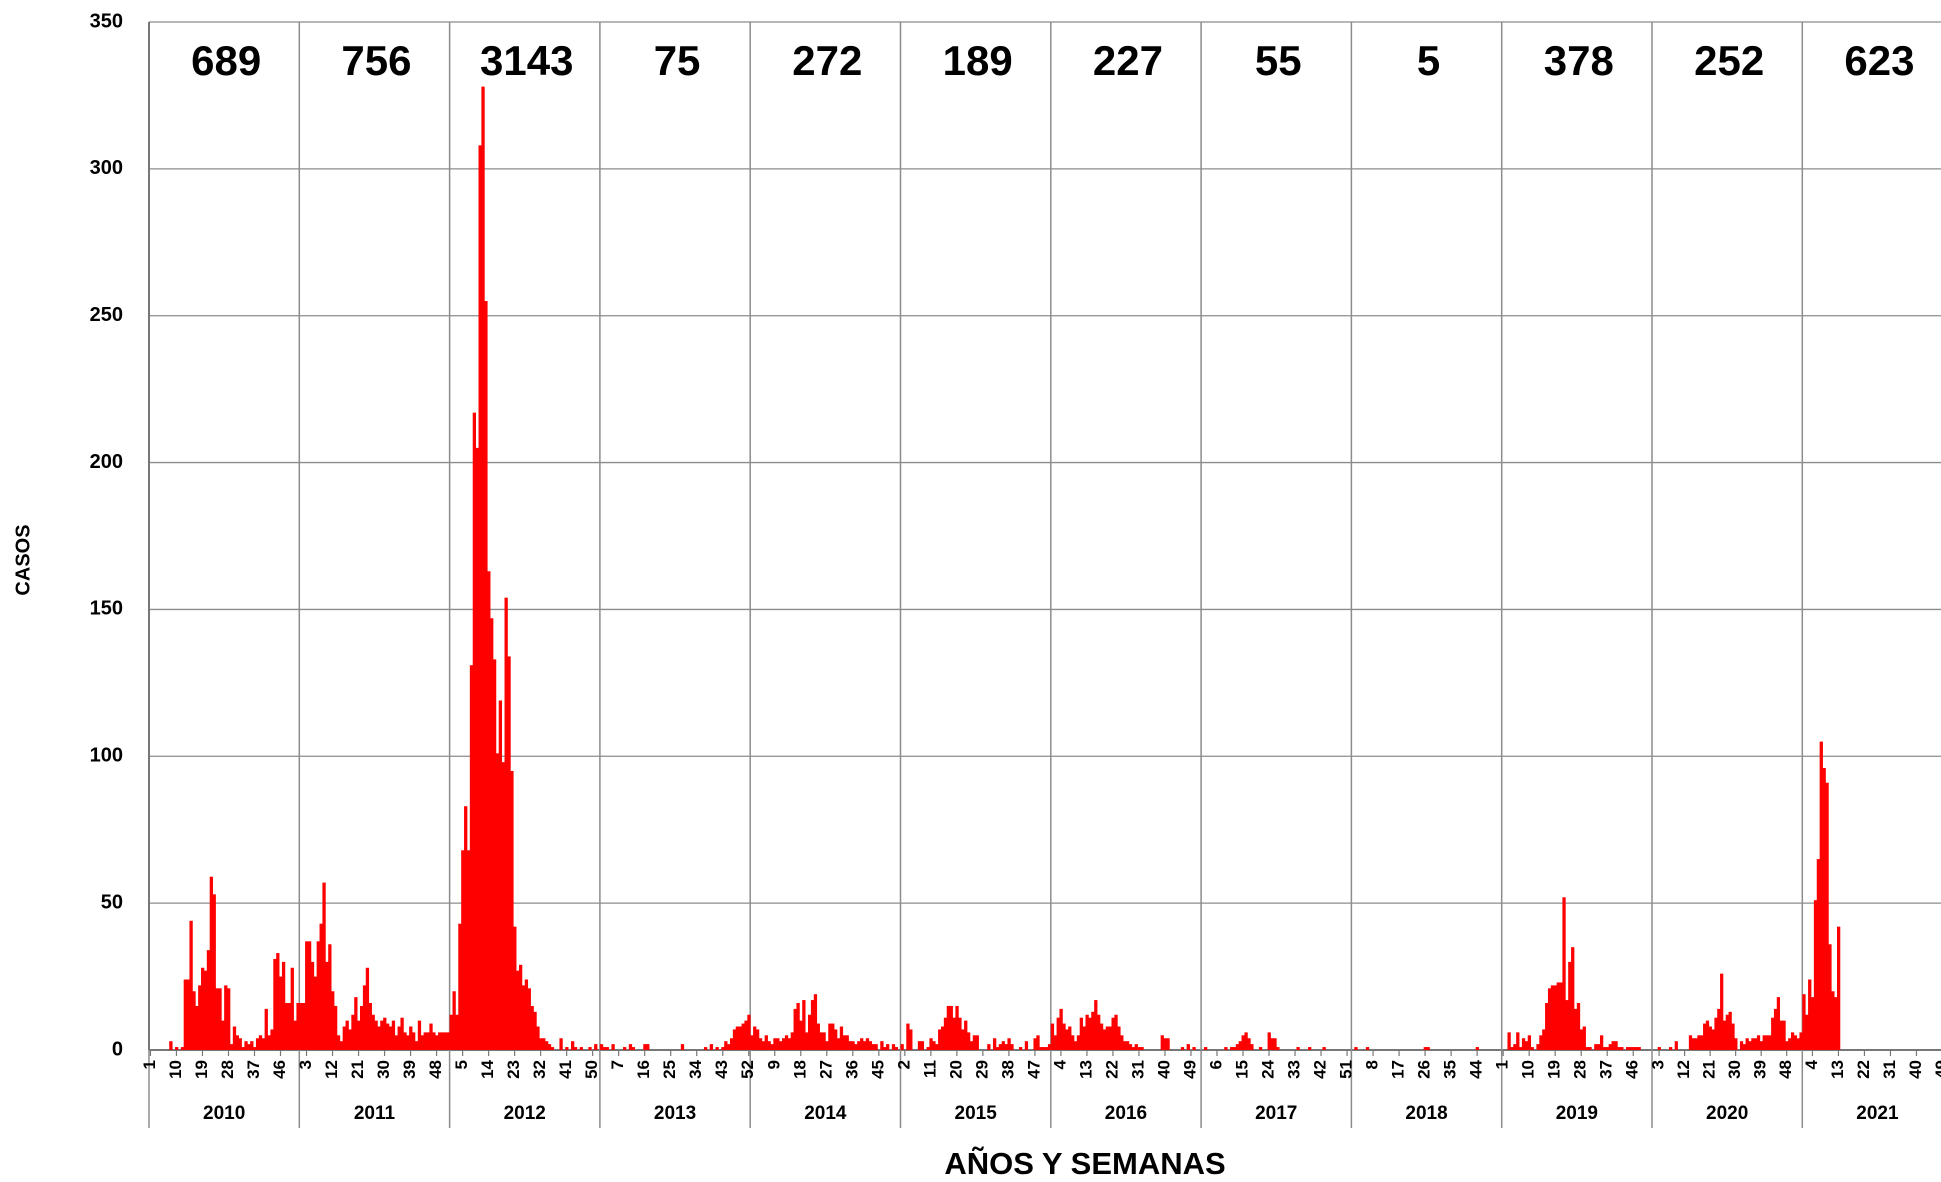  What do you see at coordinates (1760, 1069) in the screenshot?
I see `x-tick-label: 39` at bounding box center [1760, 1069].